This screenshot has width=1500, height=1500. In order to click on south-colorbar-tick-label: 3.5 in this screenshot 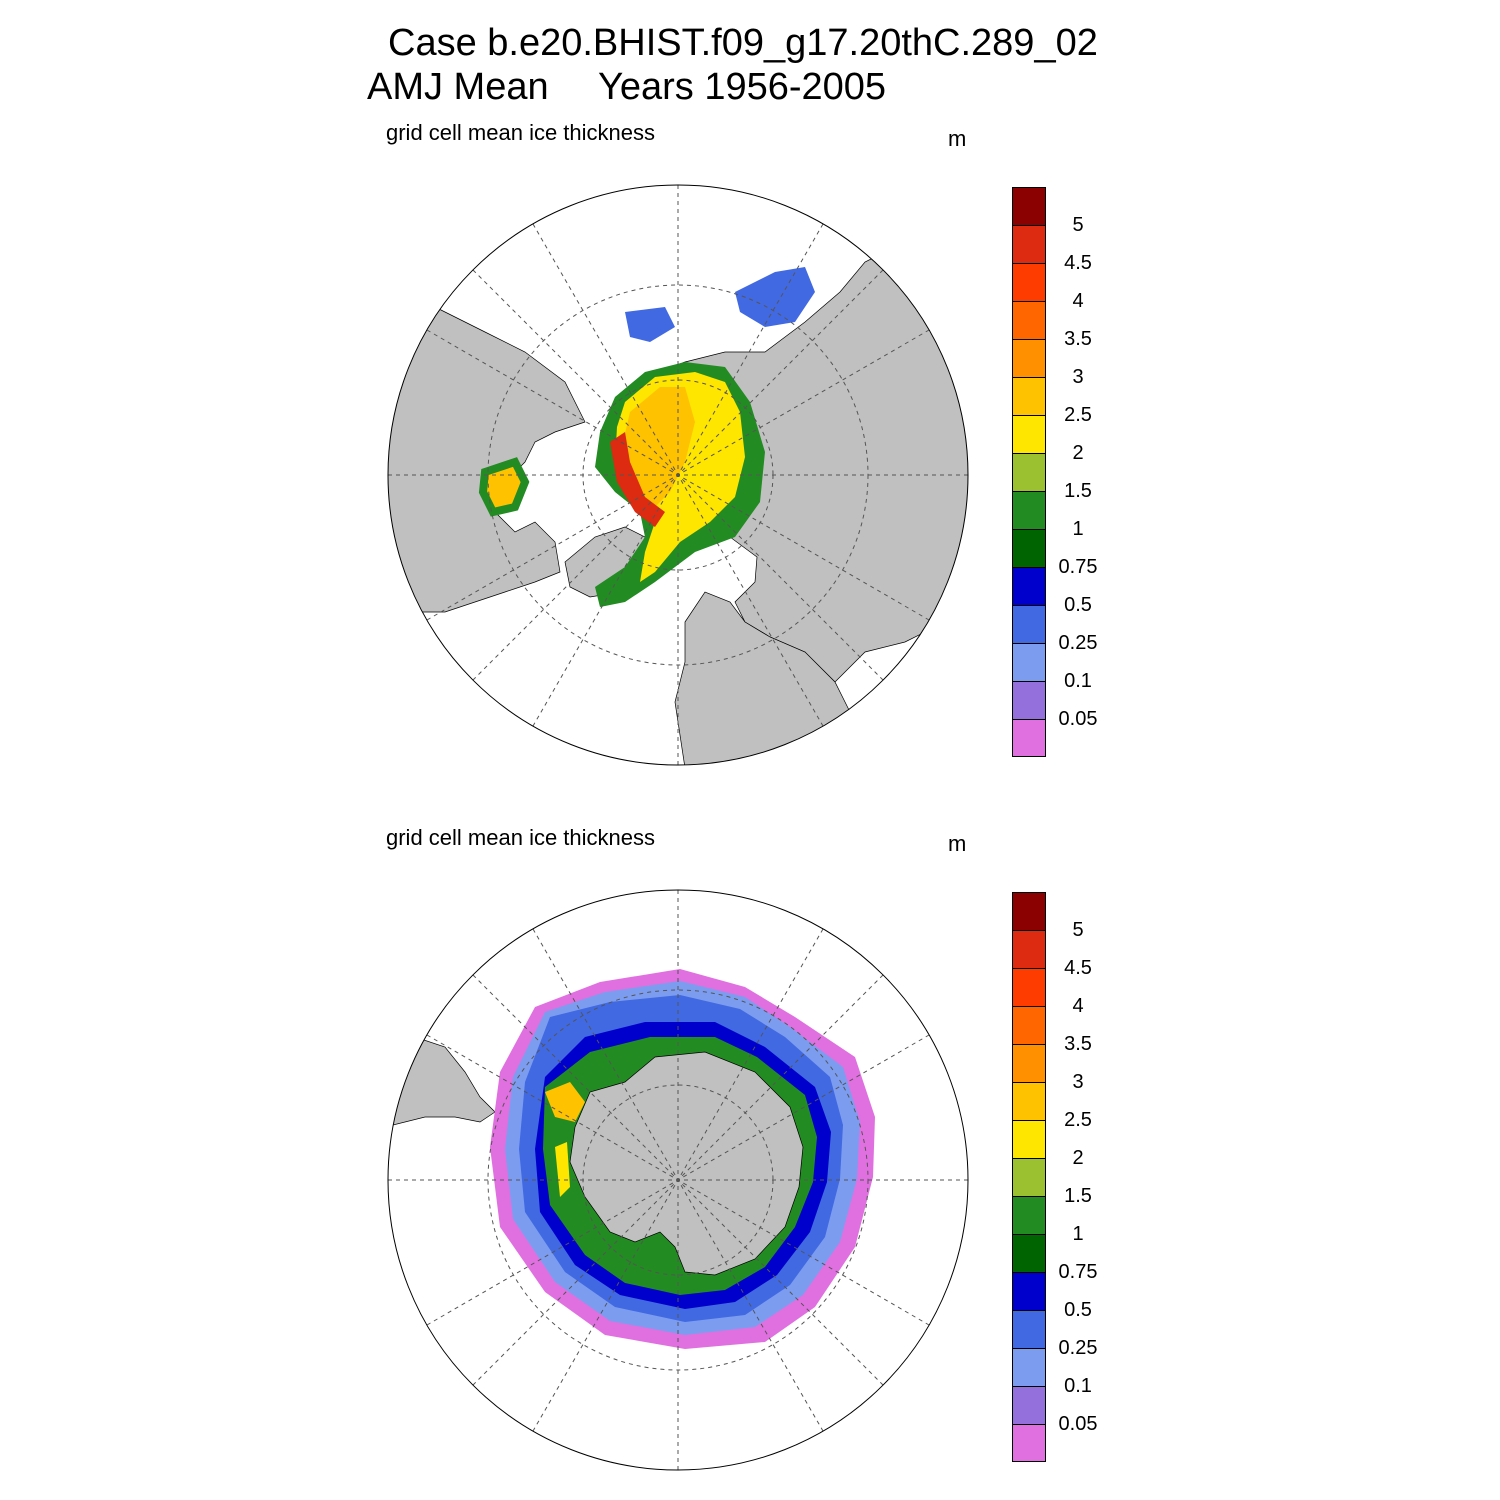, I will do `click(1078, 1044)`.